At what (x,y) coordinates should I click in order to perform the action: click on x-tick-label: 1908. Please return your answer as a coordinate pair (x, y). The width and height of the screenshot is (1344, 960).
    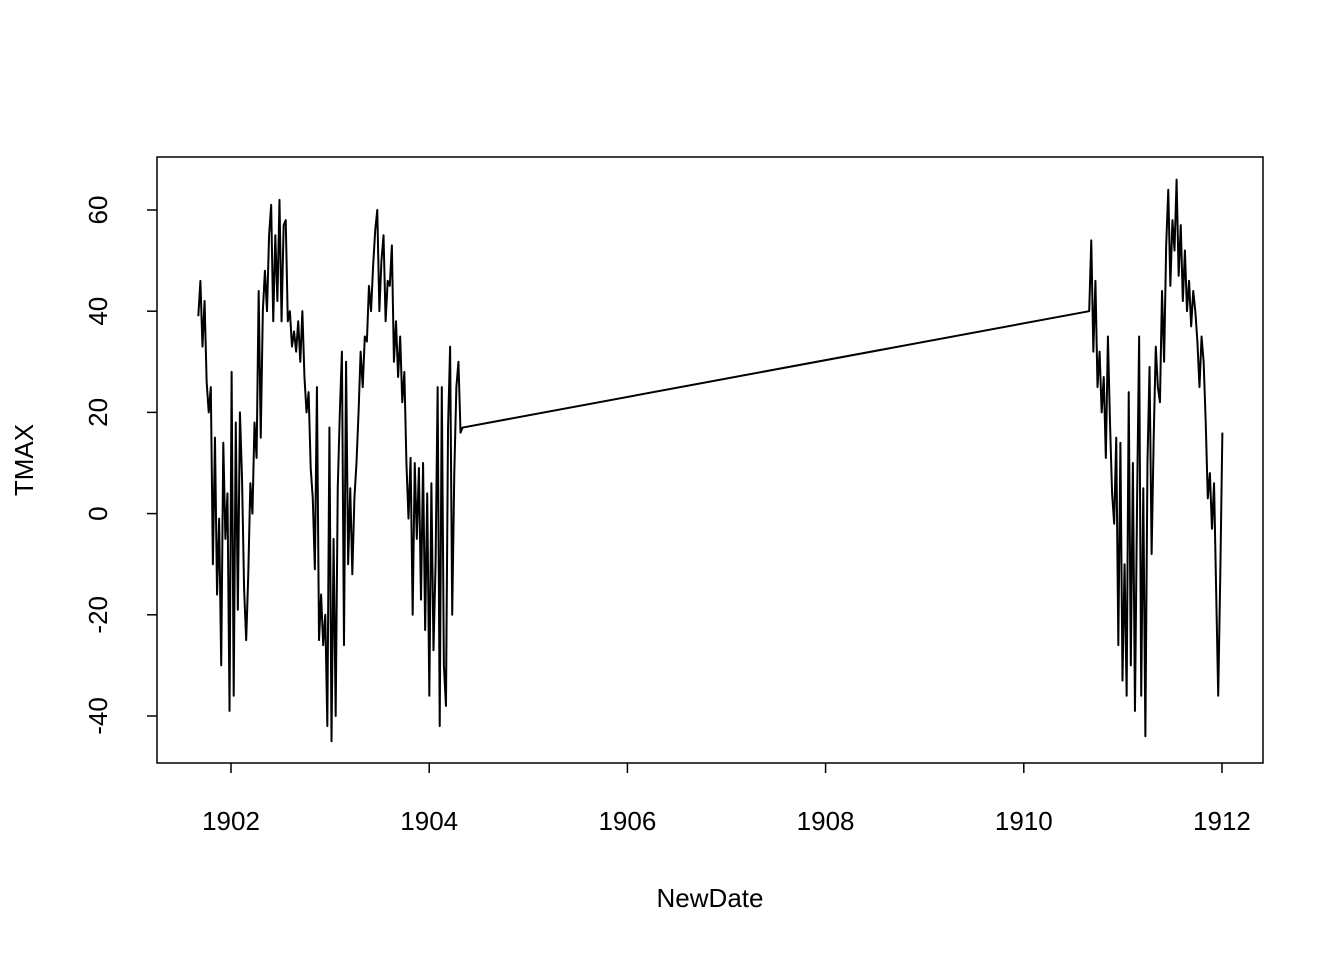
    Looking at the image, I should click on (826, 821).